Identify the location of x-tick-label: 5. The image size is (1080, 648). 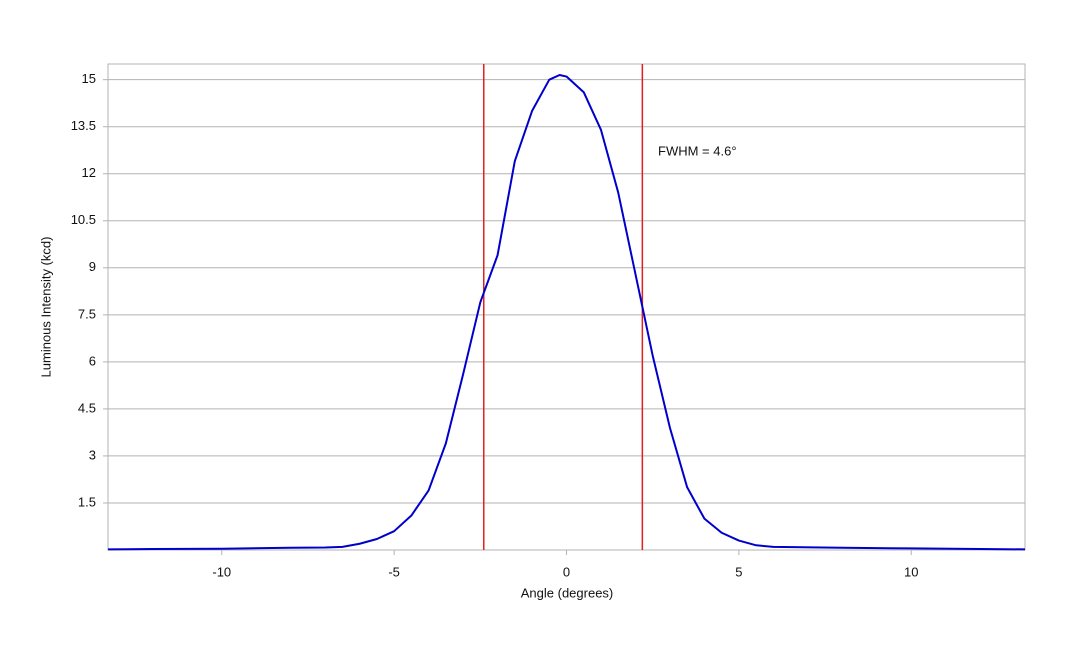
(738, 571).